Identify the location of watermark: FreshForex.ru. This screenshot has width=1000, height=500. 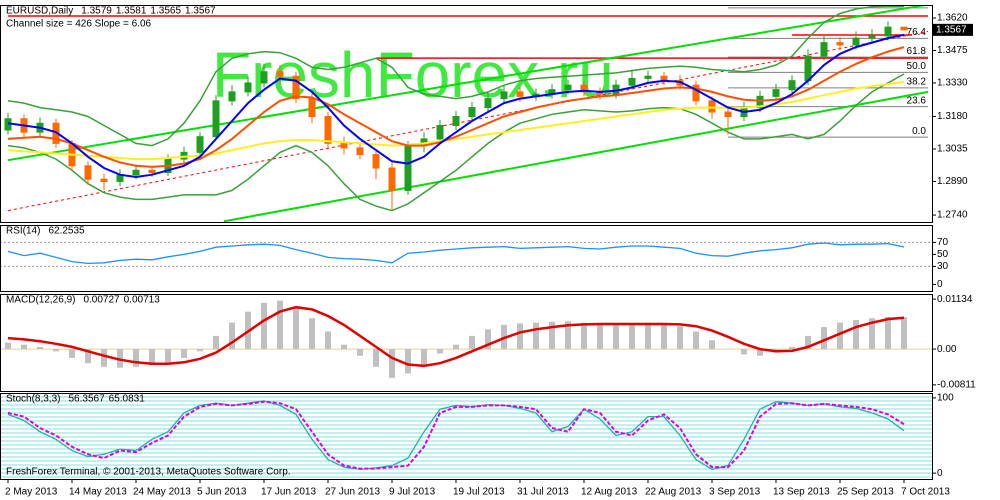
(413, 75).